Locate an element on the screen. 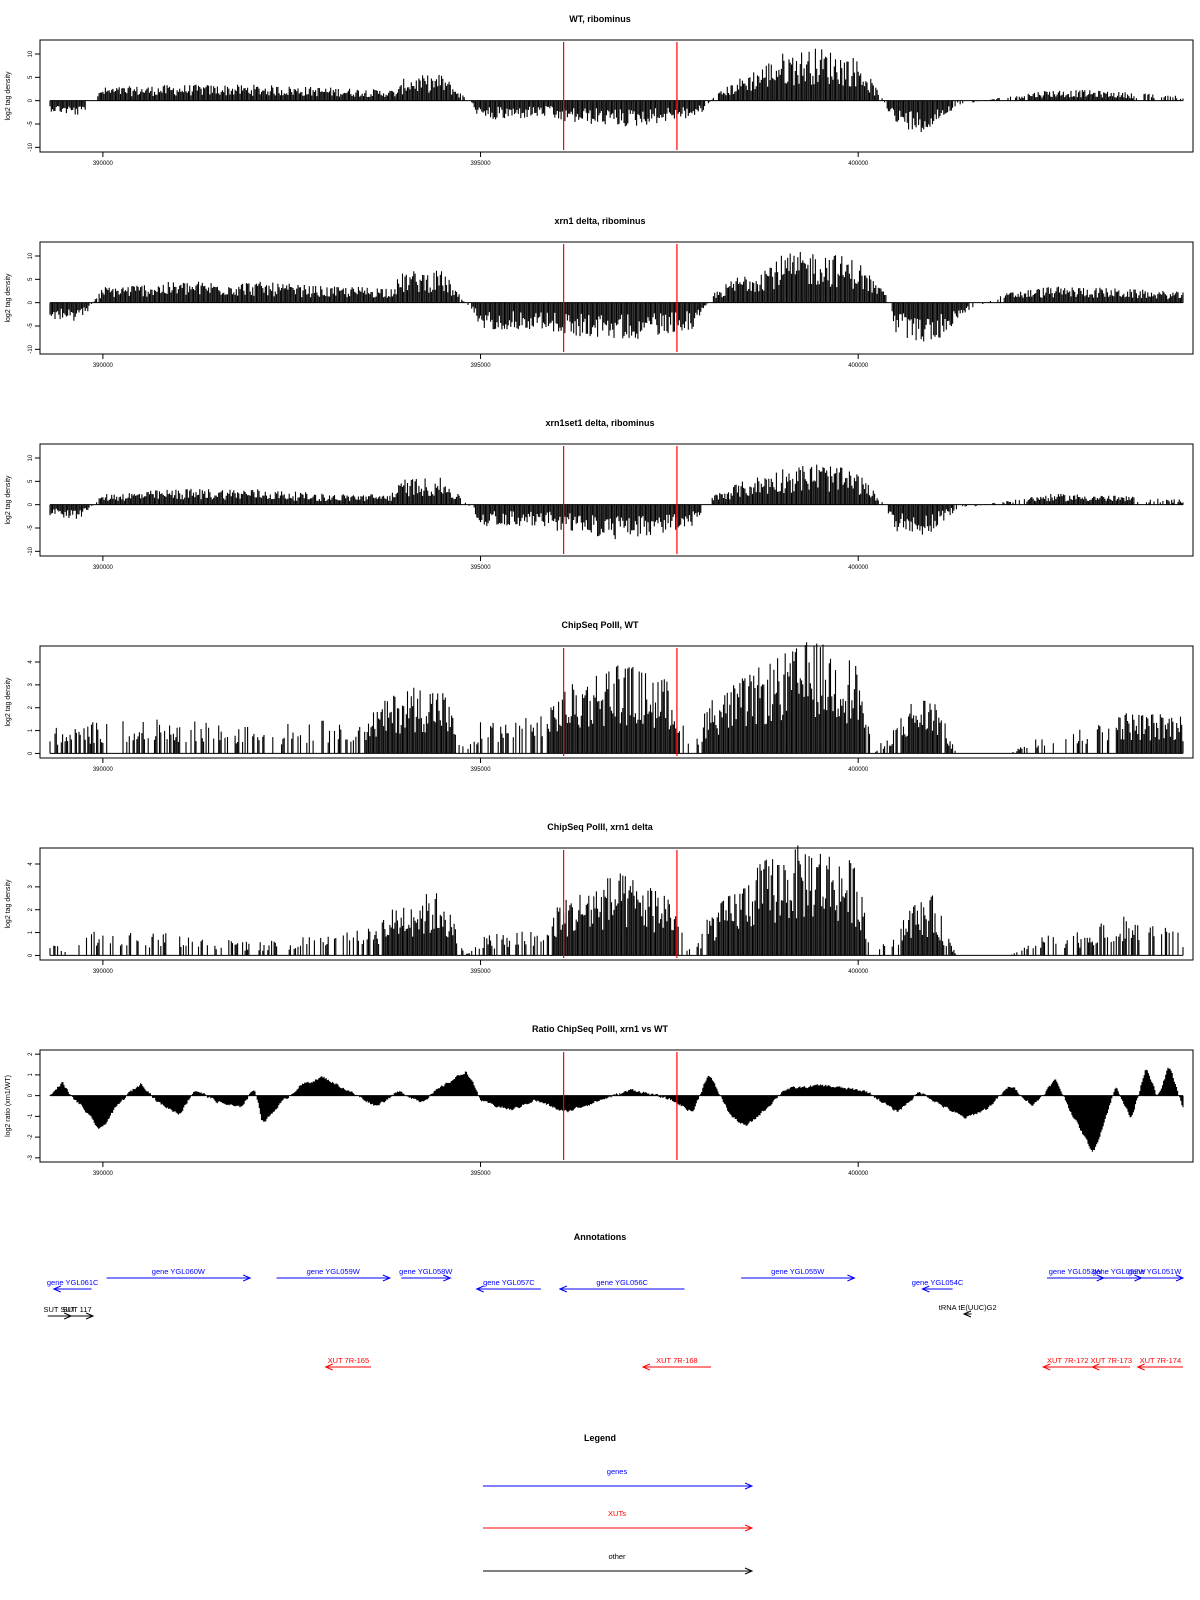  feature-label: gene YGL058W is located at coordinates (426, 1271).